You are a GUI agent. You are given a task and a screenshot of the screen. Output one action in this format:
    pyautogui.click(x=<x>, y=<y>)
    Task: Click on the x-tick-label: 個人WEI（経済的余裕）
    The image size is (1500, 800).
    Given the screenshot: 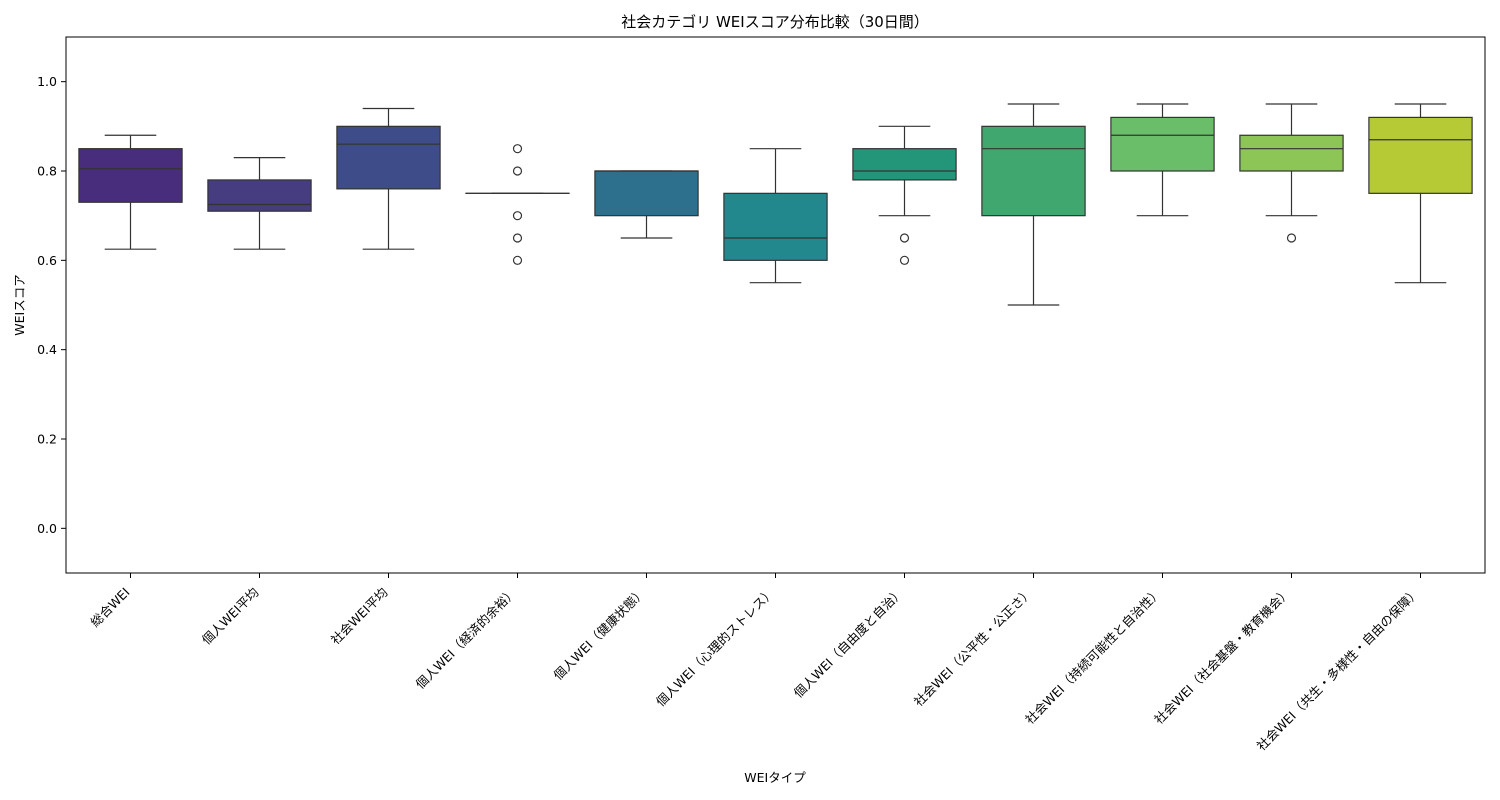 What is the action you would take?
    pyautogui.click(x=466, y=638)
    